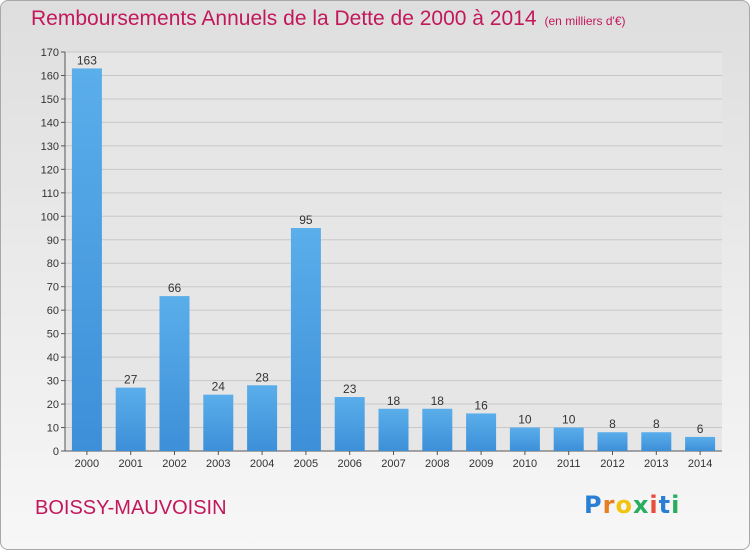  I want to click on logo-letter: P, so click(593, 505).